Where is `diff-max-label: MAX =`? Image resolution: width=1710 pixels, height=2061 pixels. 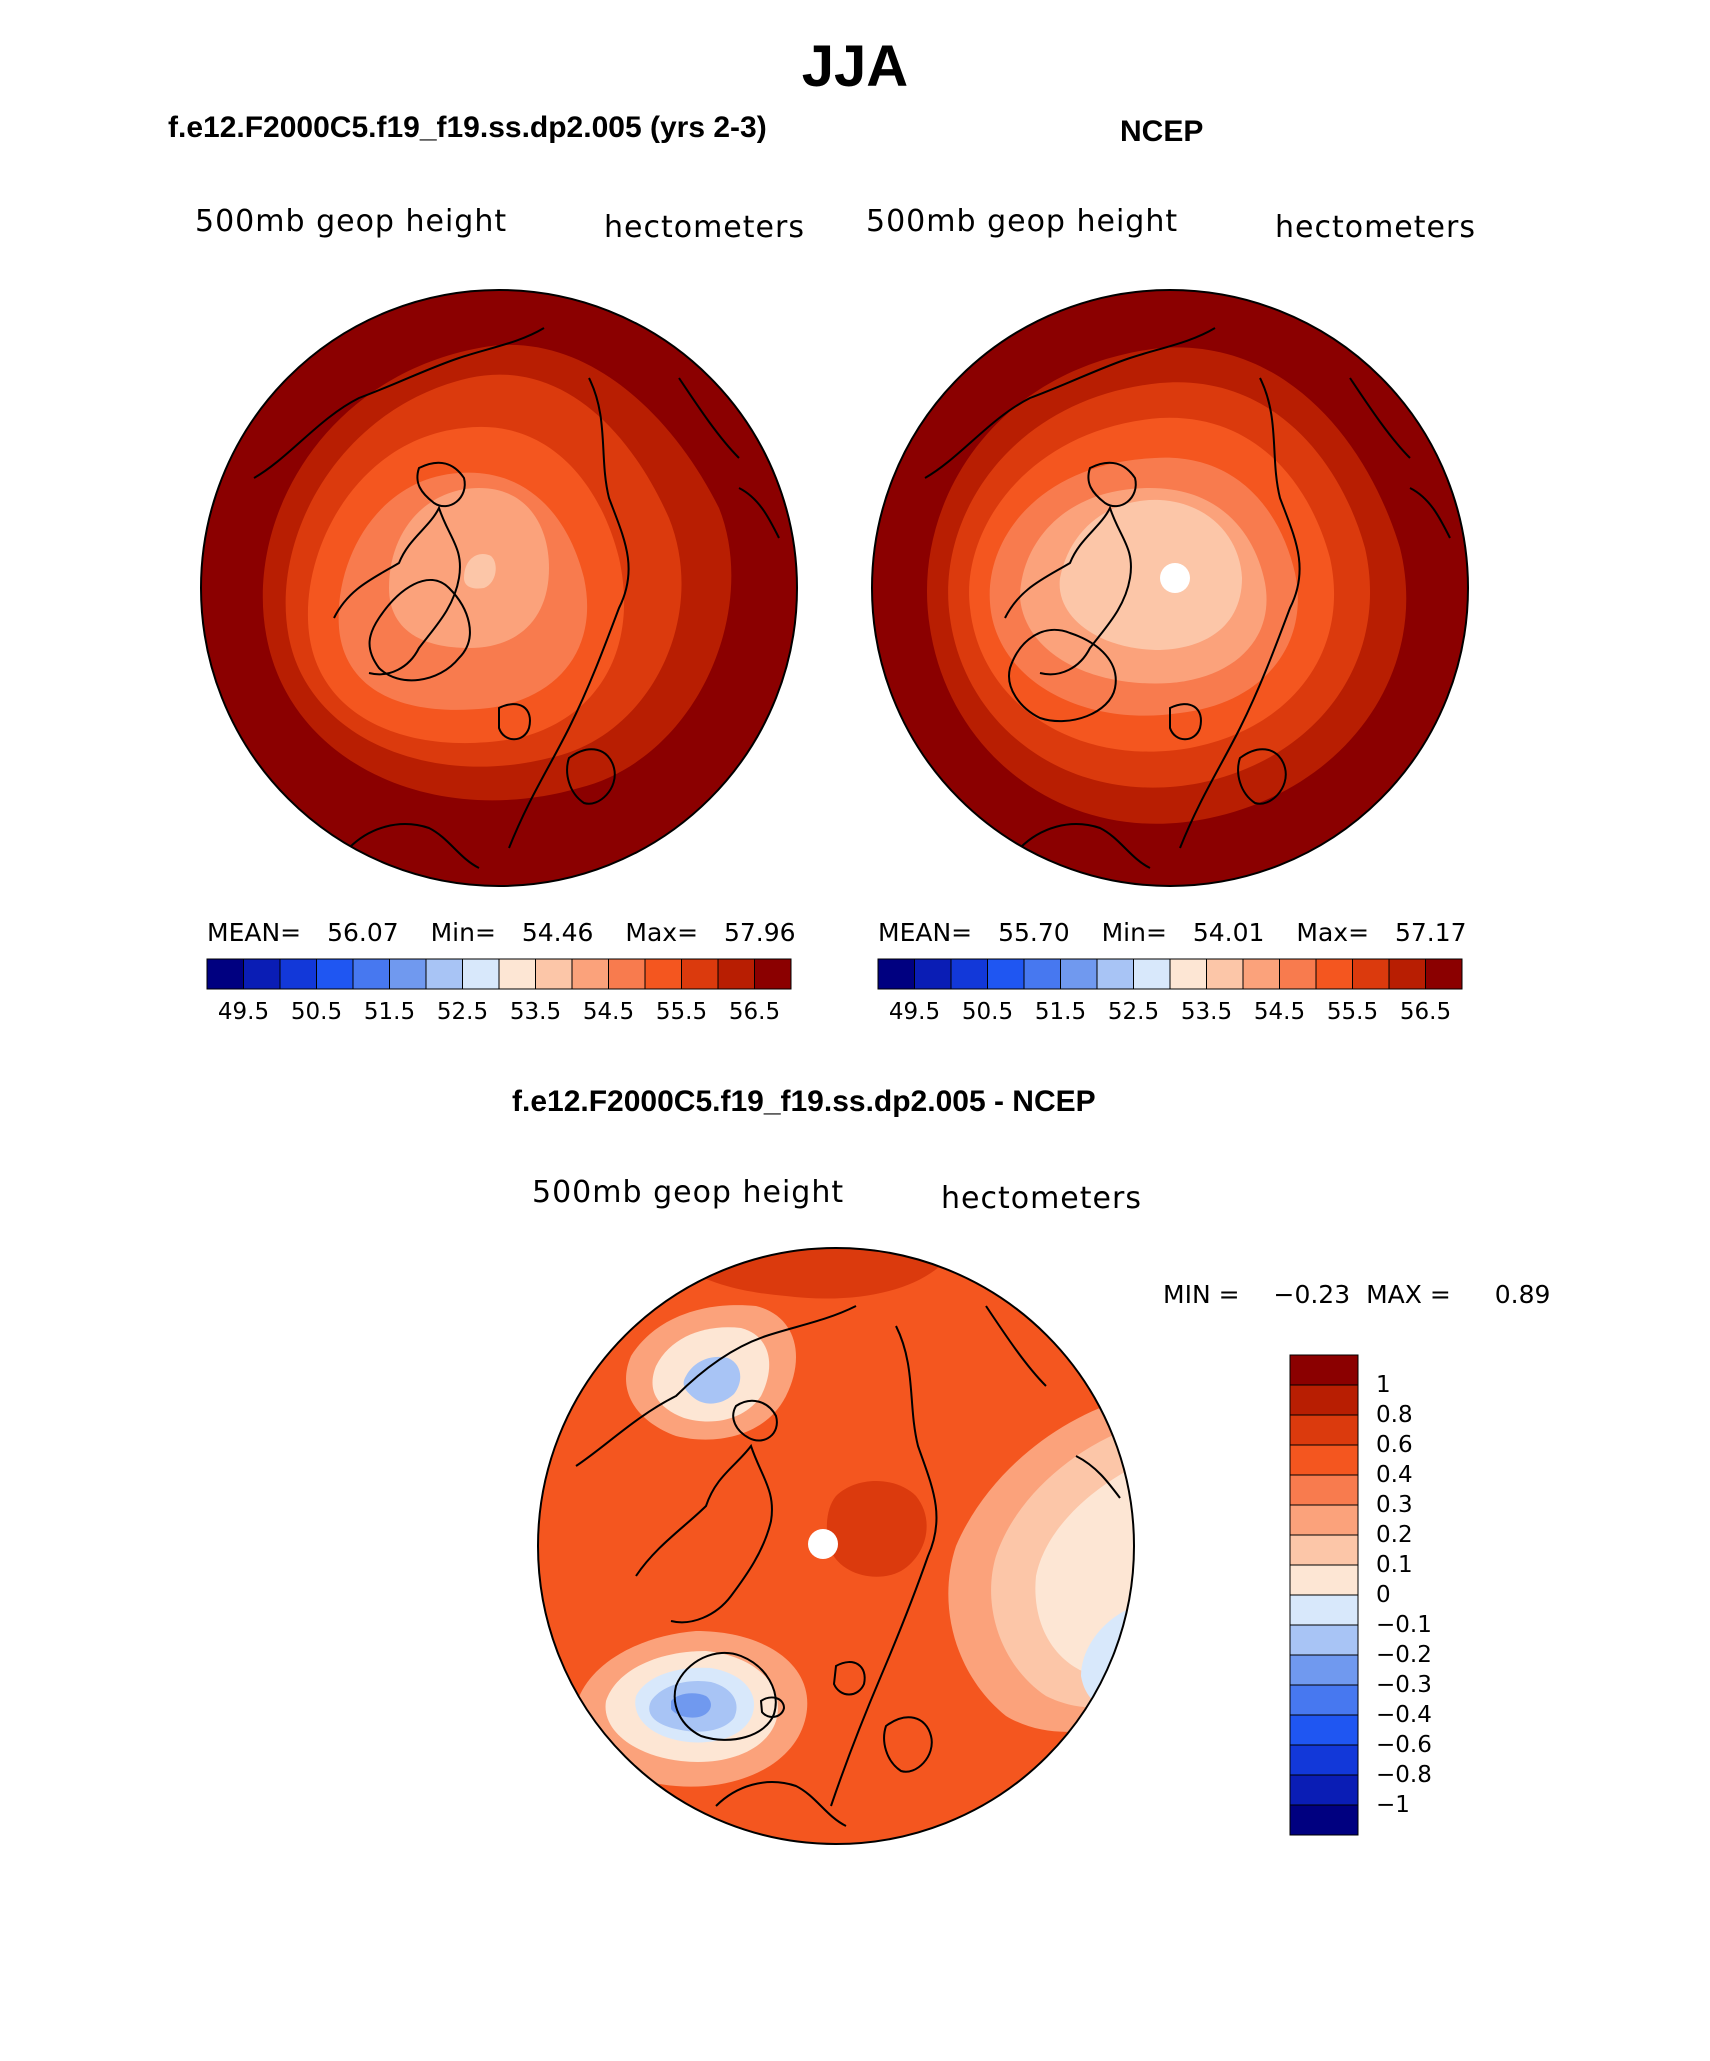
diff-max-label: MAX = is located at coordinates (1408, 1294).